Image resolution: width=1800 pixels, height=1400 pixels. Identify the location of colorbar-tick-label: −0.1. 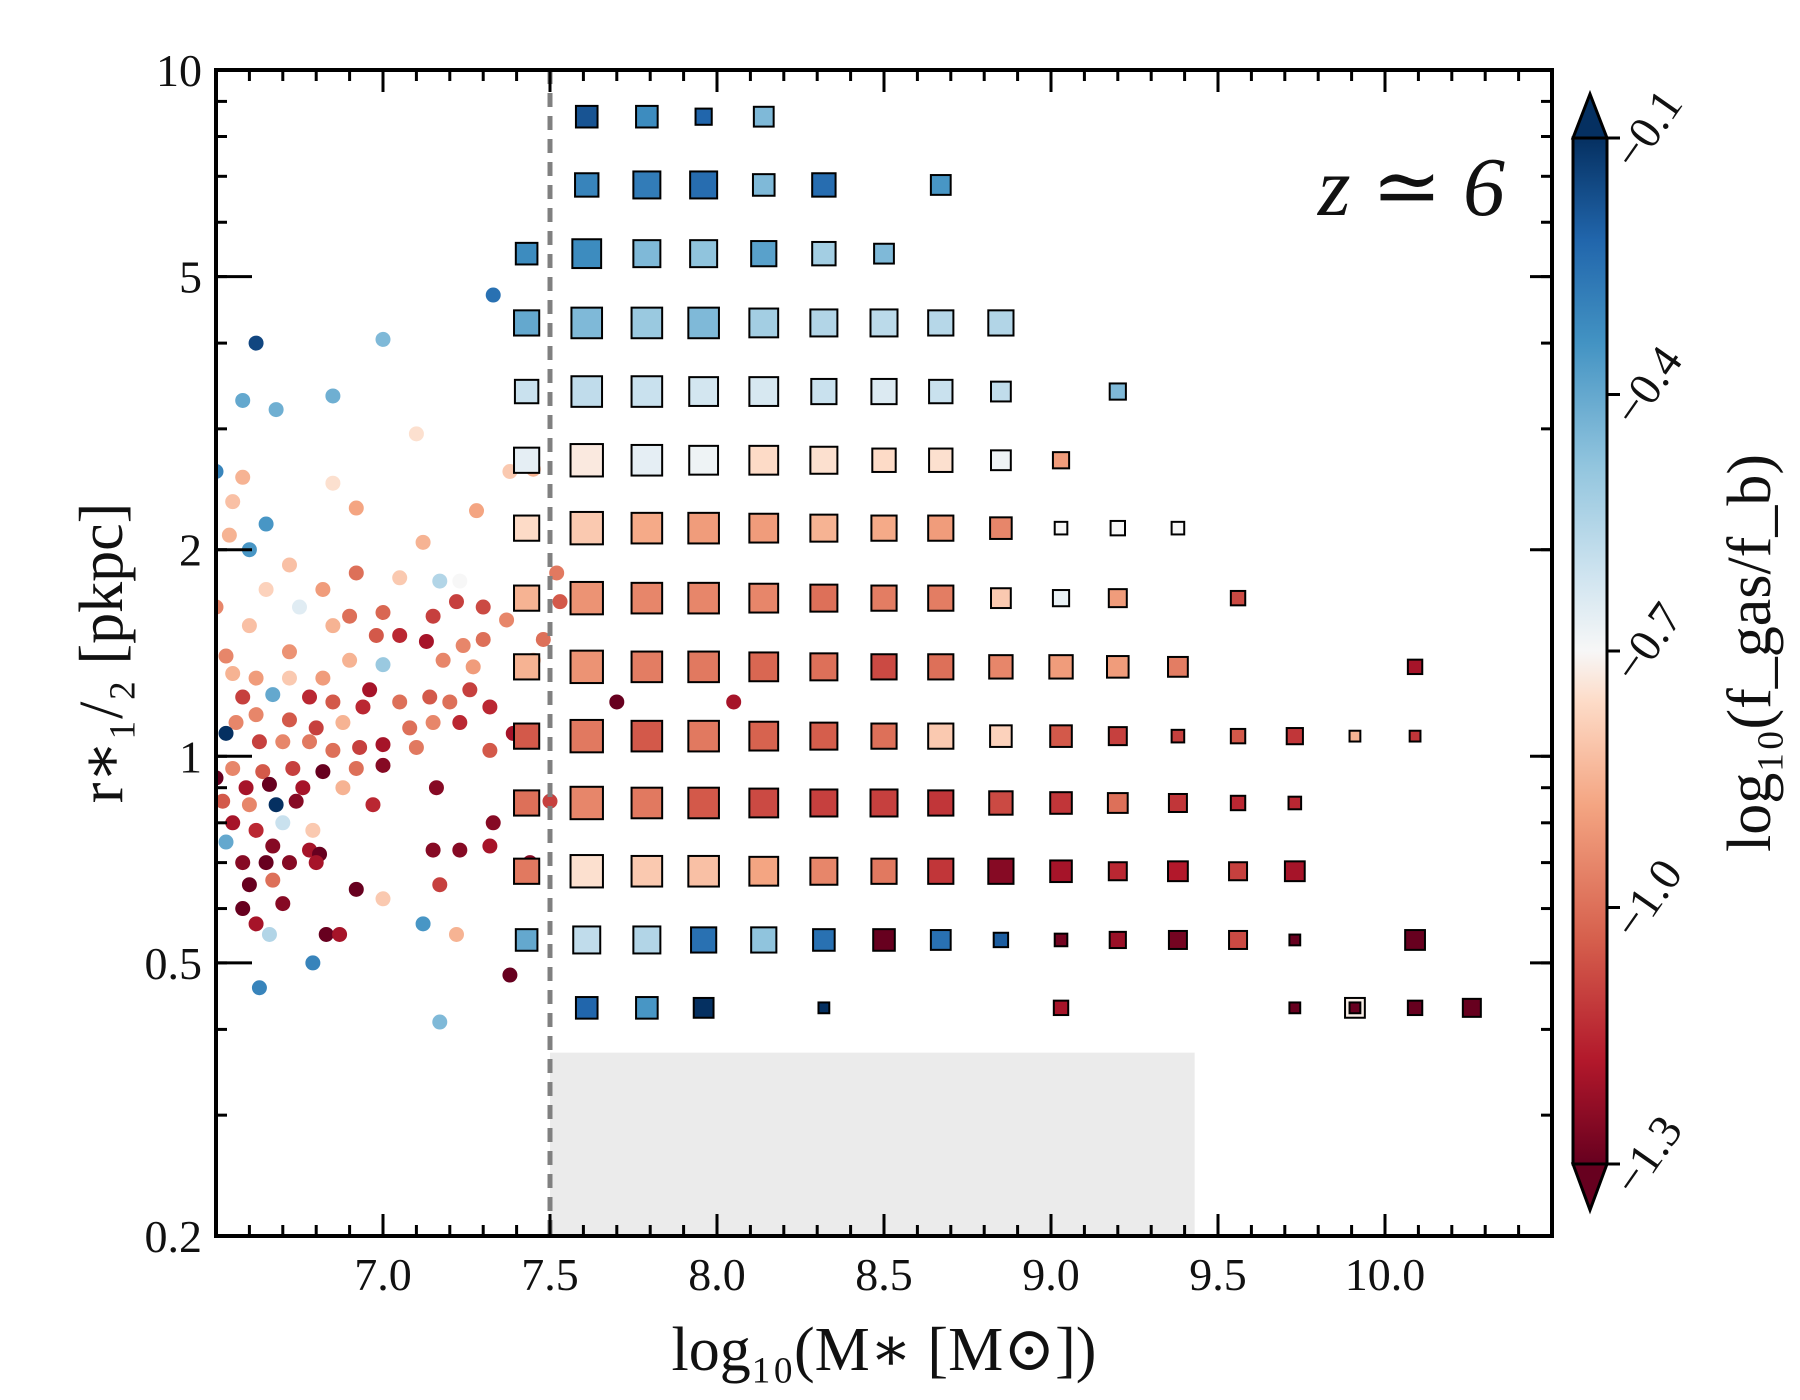
(1647, 129).